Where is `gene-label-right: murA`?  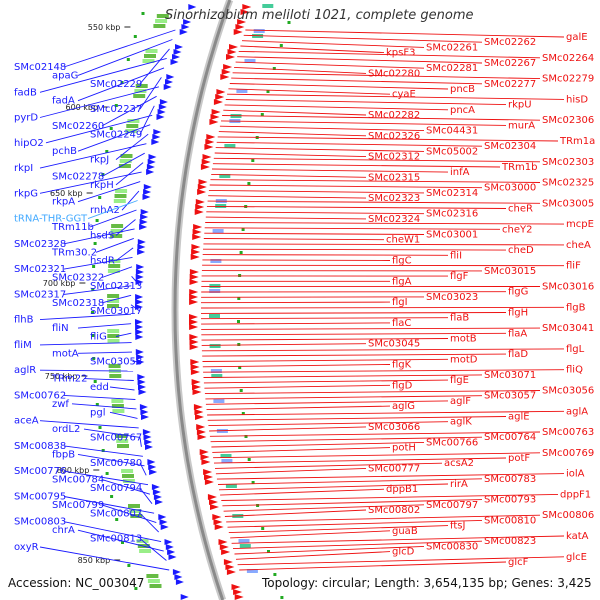
gene-label-right: murA is located at coordinates (521, 125).